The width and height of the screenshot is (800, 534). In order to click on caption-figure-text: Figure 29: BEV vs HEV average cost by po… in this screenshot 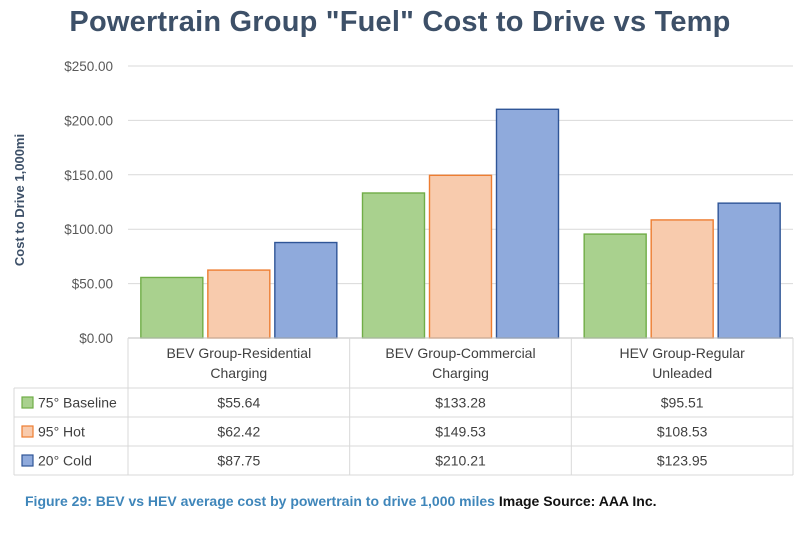, I will do `click(260, 501)`.